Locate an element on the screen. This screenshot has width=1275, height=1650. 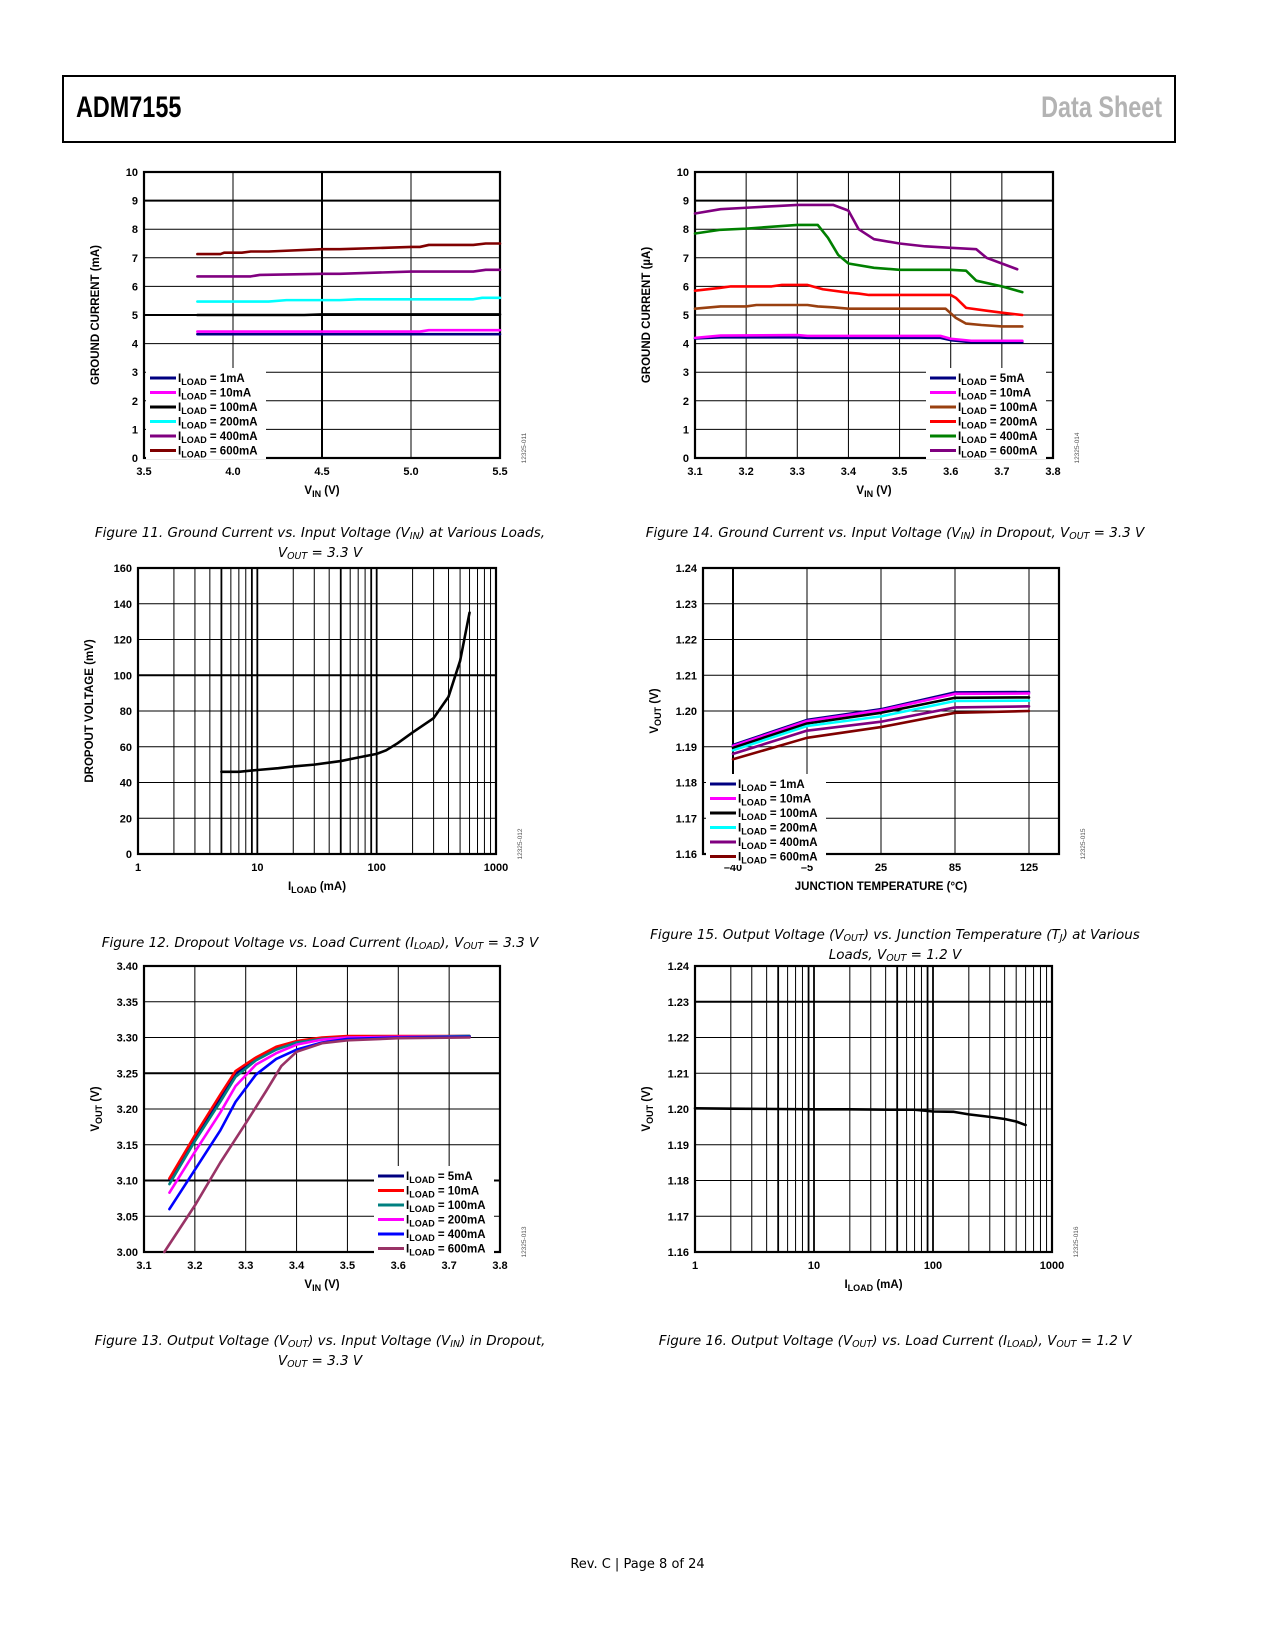
y-tick-label: 0 is located at coordinates (135, 459).